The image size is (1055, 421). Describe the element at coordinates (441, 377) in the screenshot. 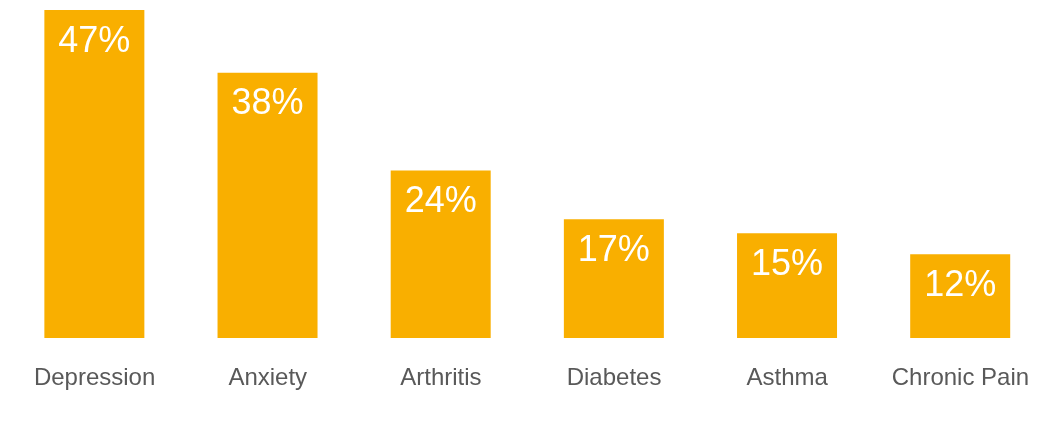

I see `x-tick-label: Arthritis` at that location.